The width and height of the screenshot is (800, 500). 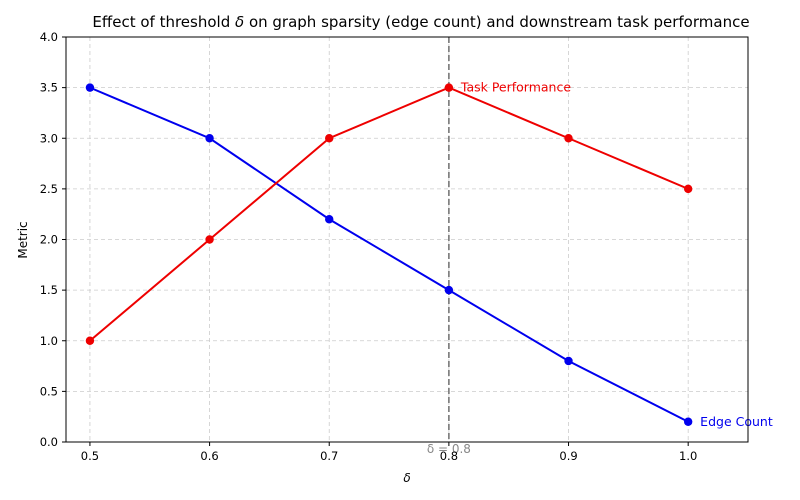 I want to click on task-performance-annotation: Task Performance, so click(x=515, y=87).